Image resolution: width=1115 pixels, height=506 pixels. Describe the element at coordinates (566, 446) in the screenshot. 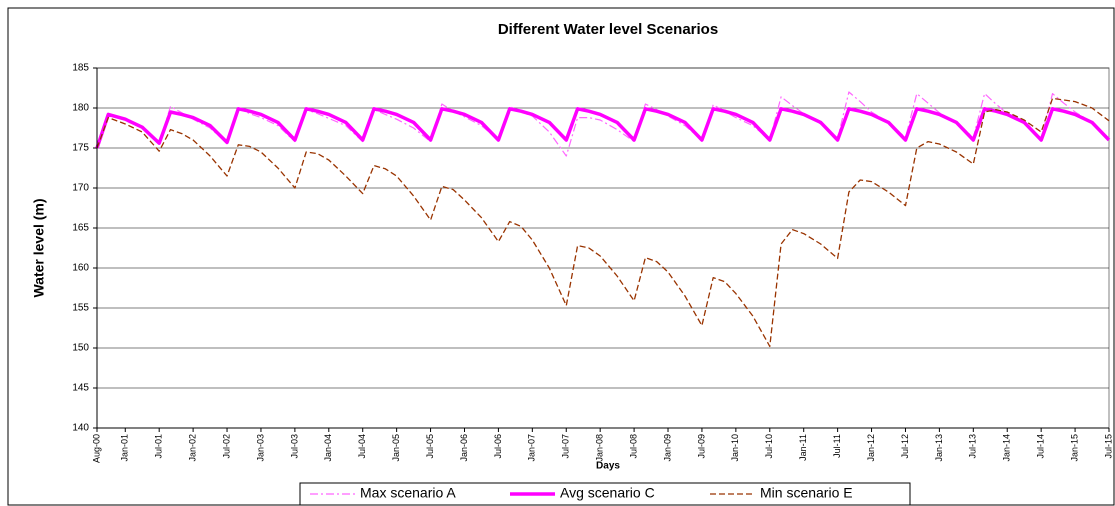

I see `x-tick-label: Jul-07` at that location.